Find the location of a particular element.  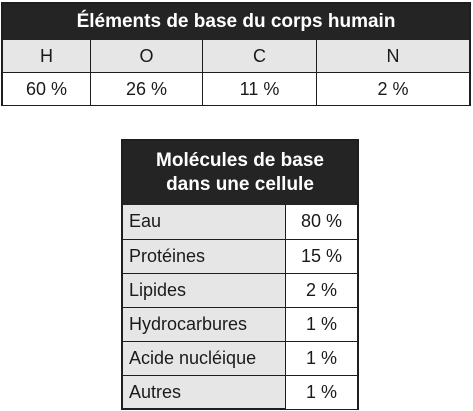

table-row: Protéines 15 % is located at coordinates (240, 256).